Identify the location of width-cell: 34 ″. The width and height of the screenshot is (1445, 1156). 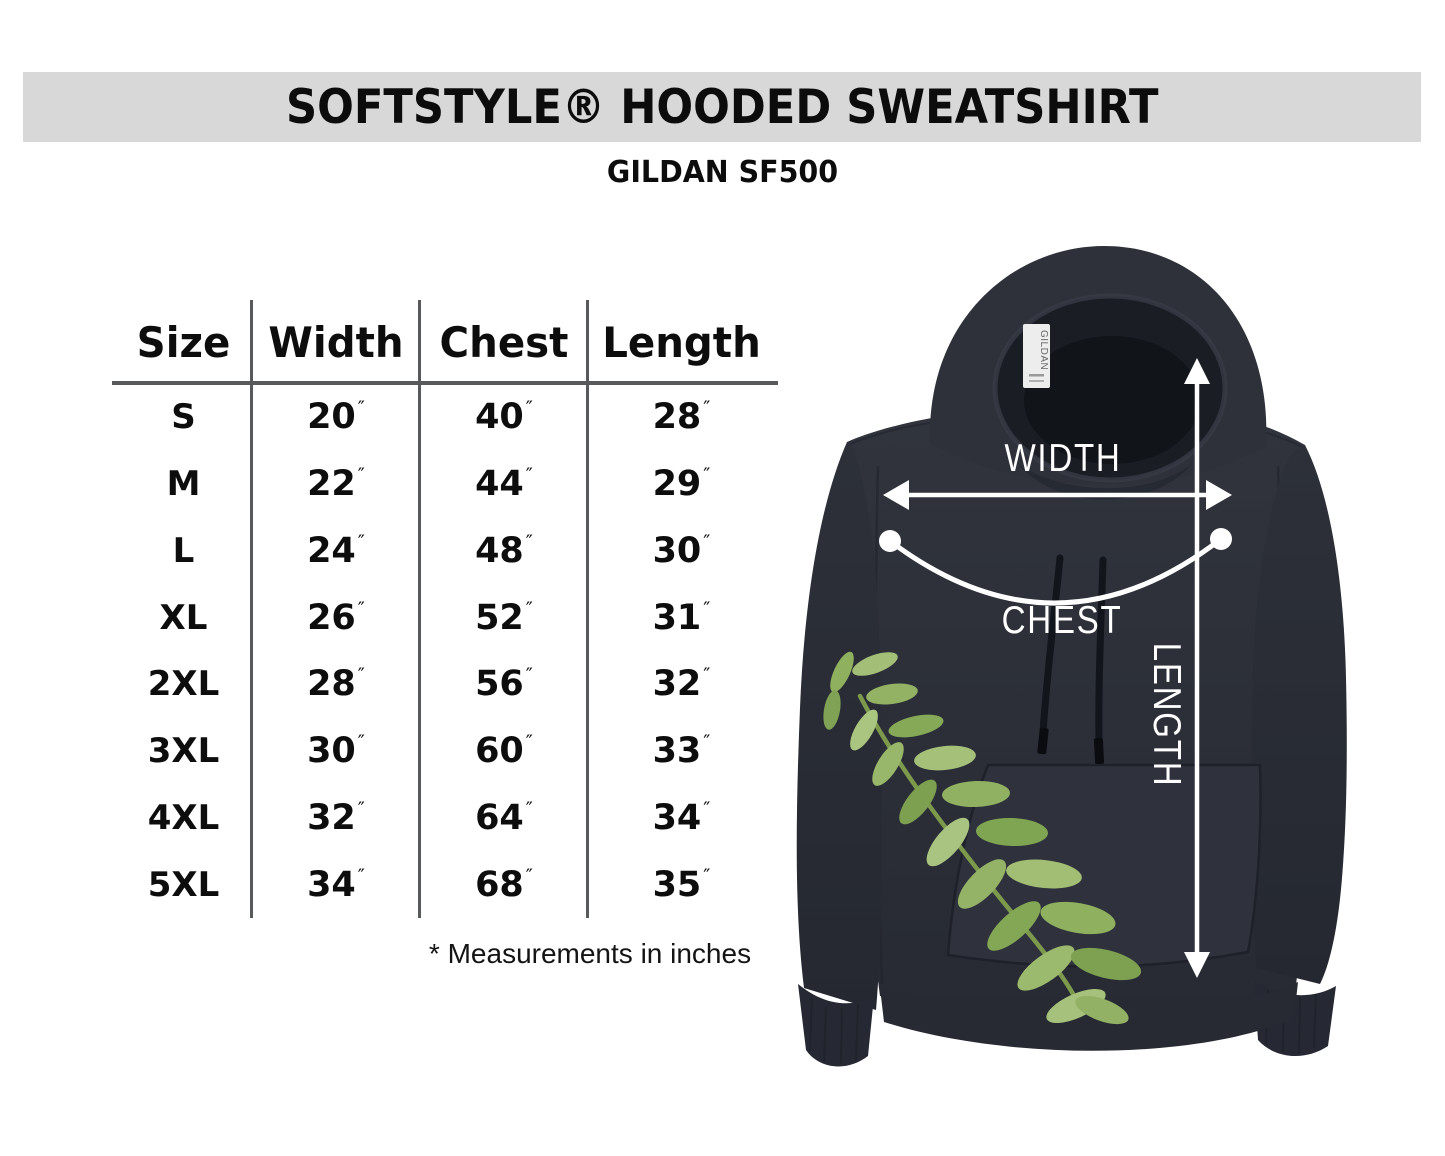
(336, 884).